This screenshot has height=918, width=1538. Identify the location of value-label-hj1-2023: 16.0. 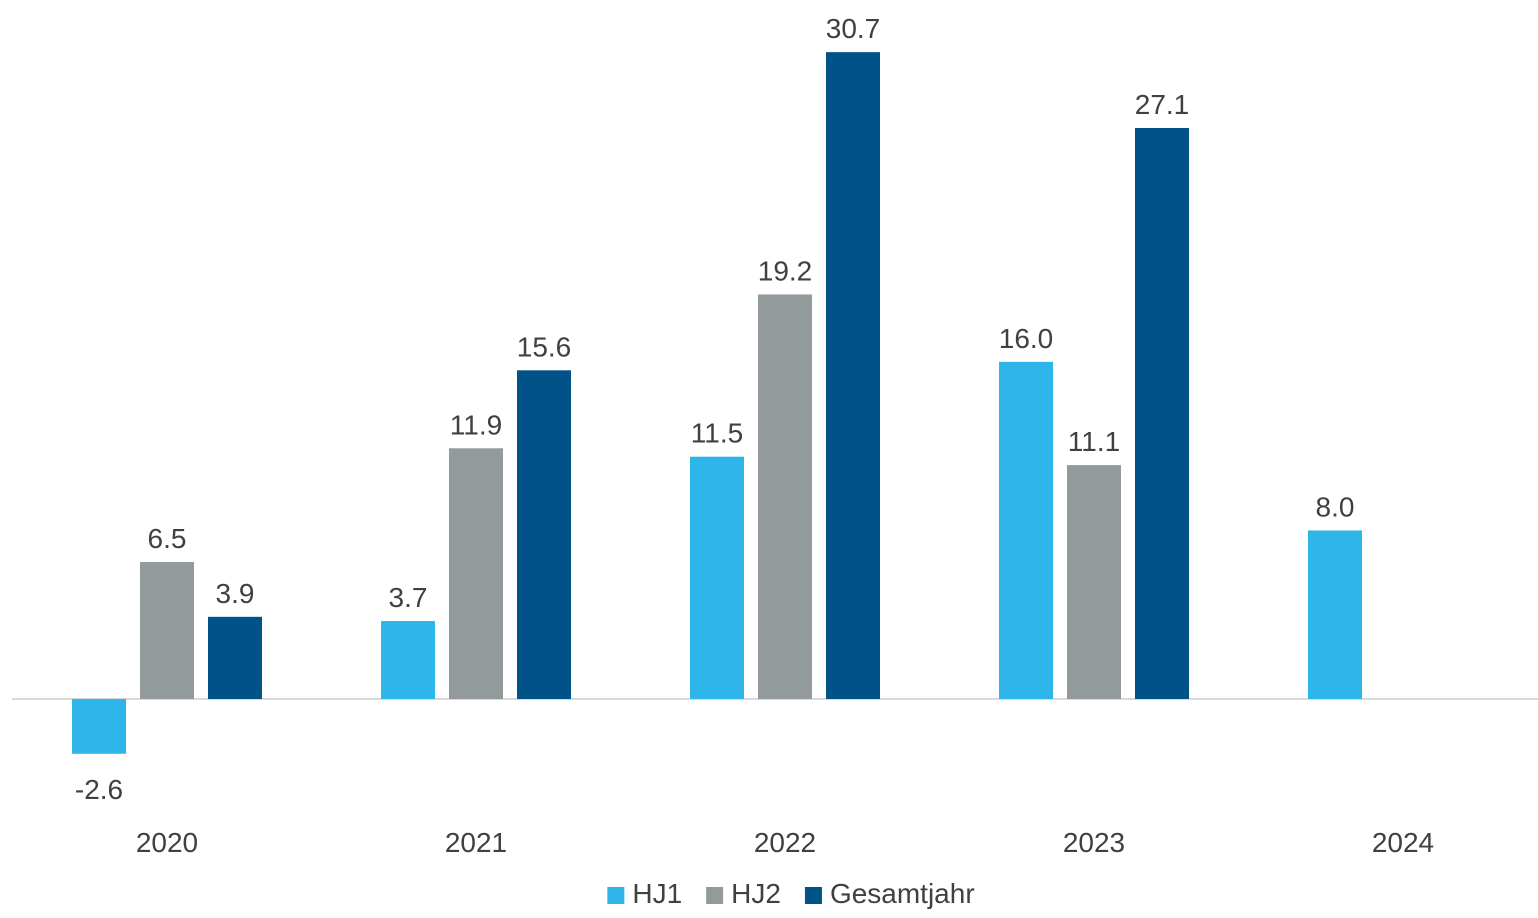
(1026, 338).